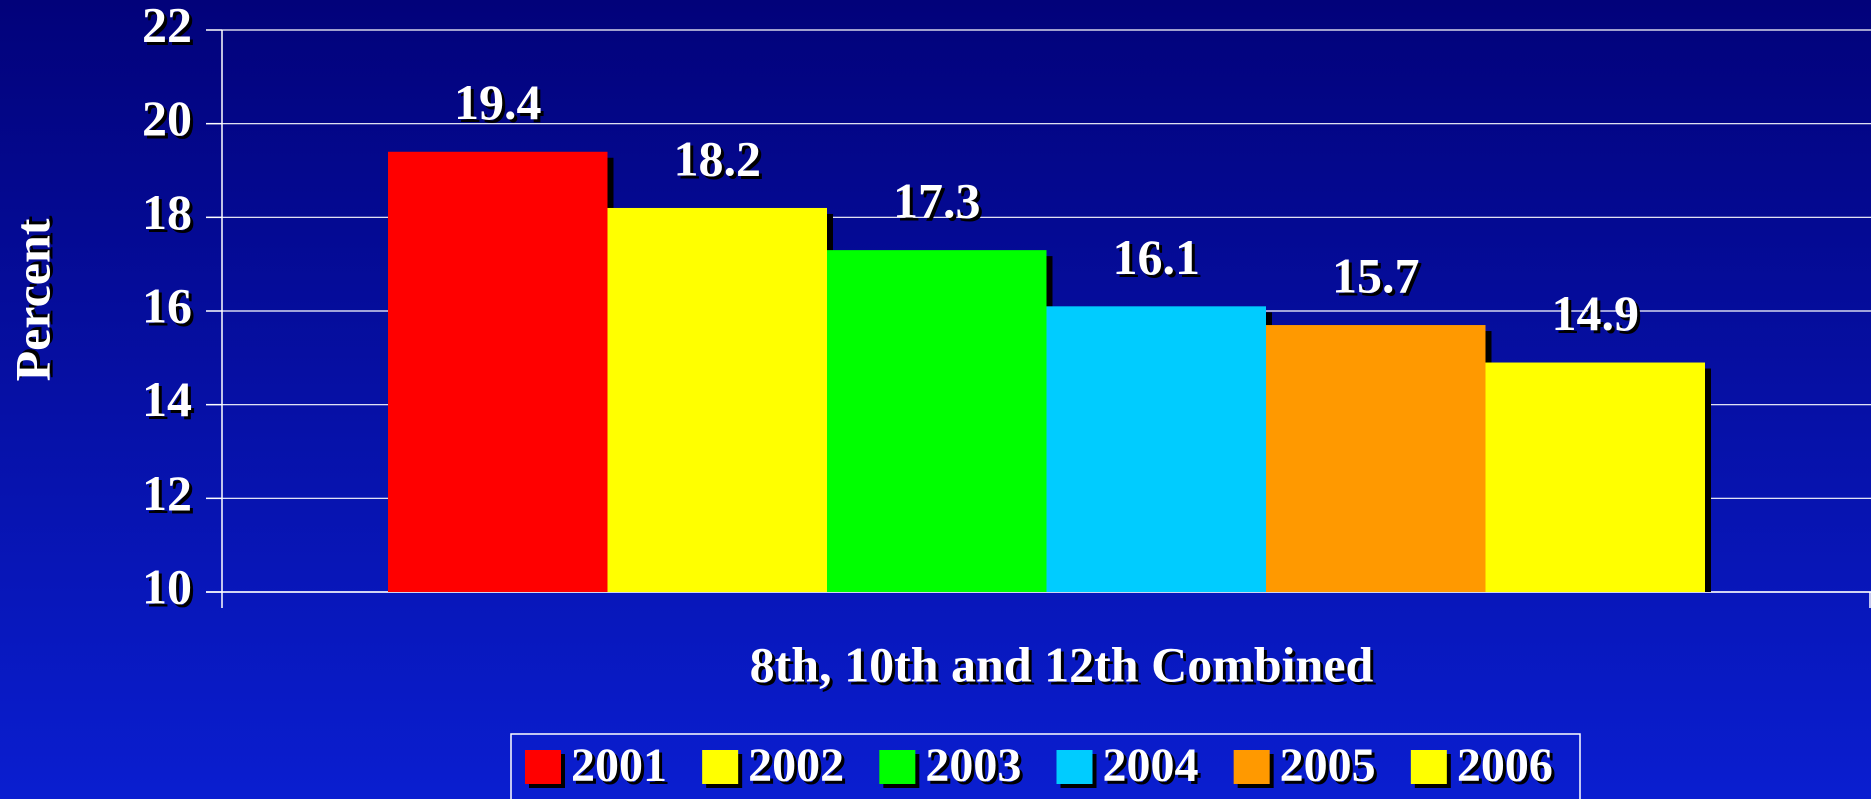 This screenshot has width=1871, height=799. I want to click on data-label: 14.9, so click(1596, 313).